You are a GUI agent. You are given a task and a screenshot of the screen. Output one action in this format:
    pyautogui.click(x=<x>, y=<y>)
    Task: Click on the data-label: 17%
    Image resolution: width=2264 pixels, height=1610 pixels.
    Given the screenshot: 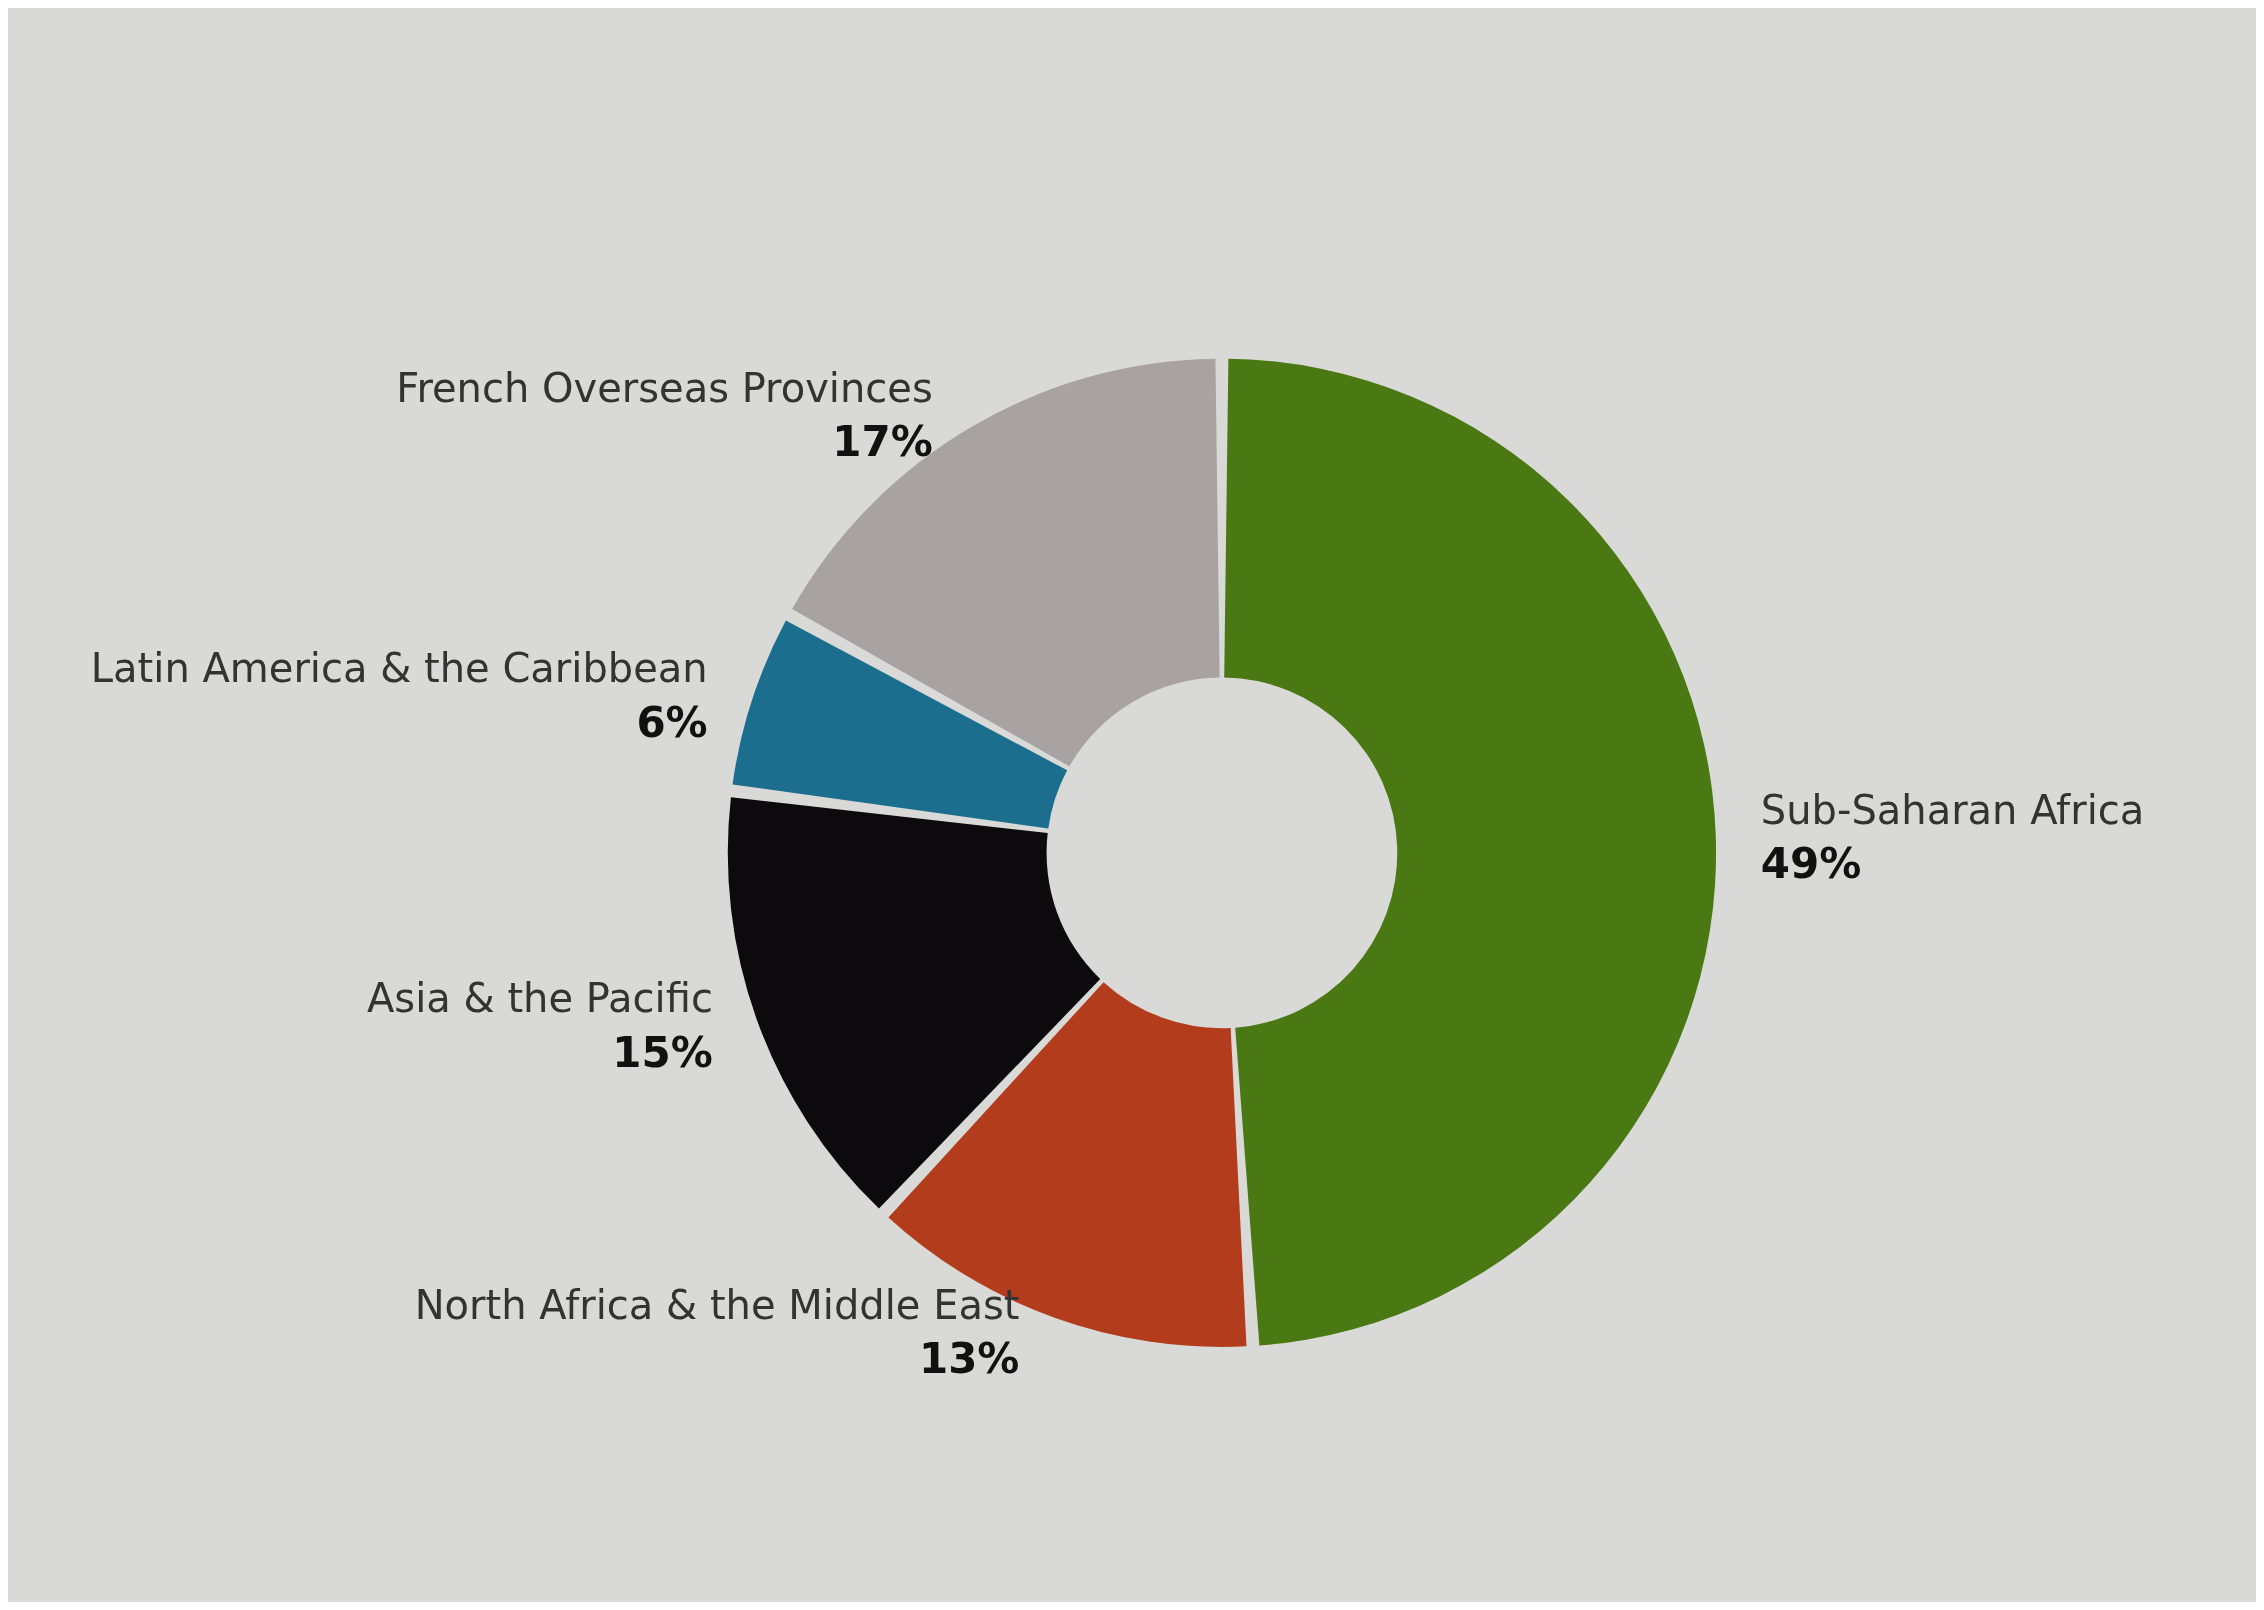 What is the action you would take?
    pyautogui.click(x=882, y=442)
    